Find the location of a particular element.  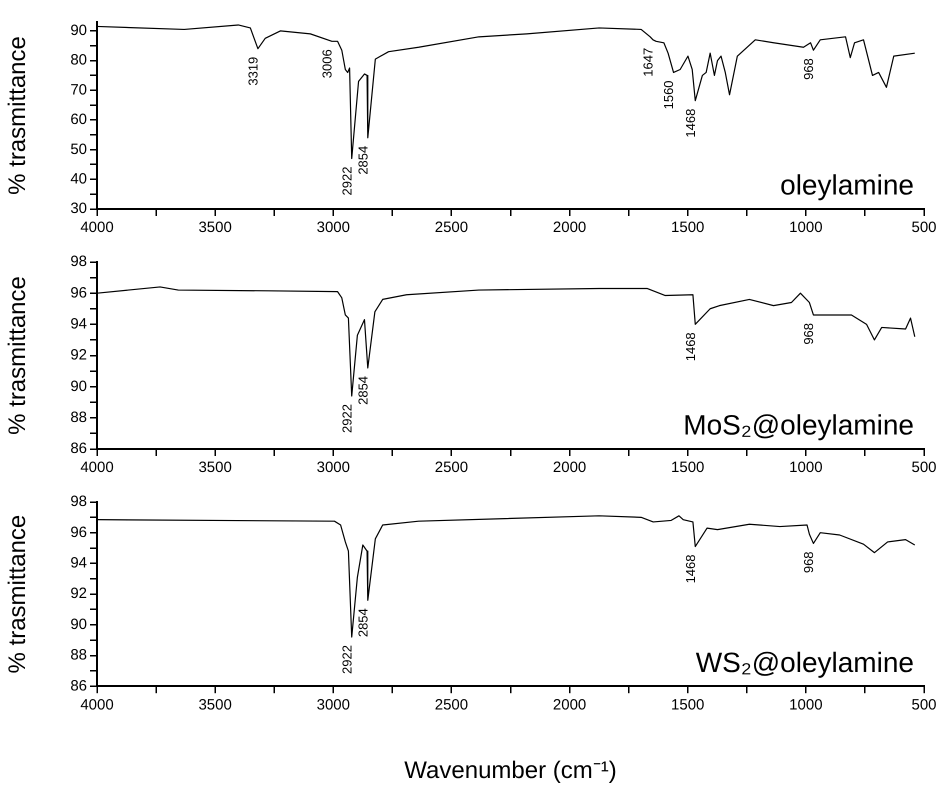

text: MoS₂@oleylamine is located at coordinates (798, 425).